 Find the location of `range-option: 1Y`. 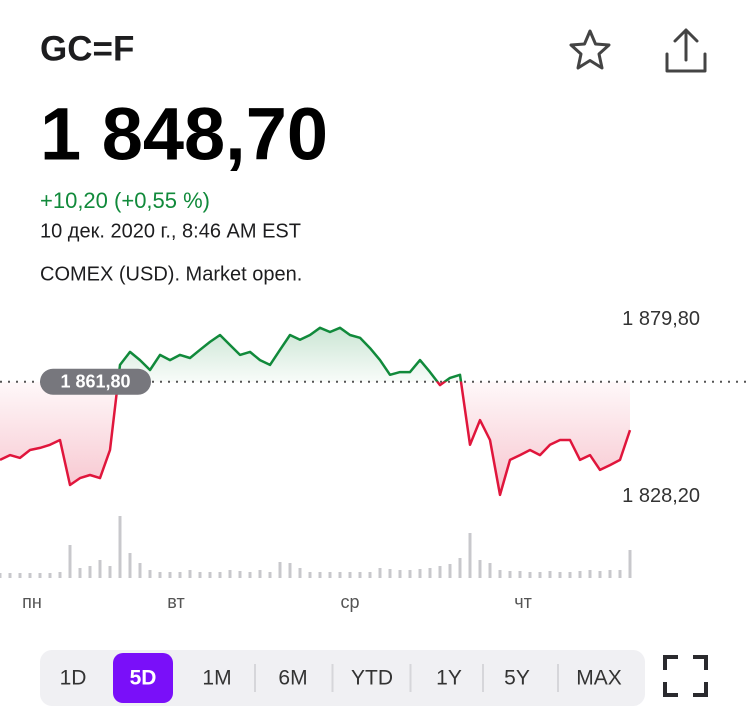

range-option: 1Y is located at coordinates (449, 678).